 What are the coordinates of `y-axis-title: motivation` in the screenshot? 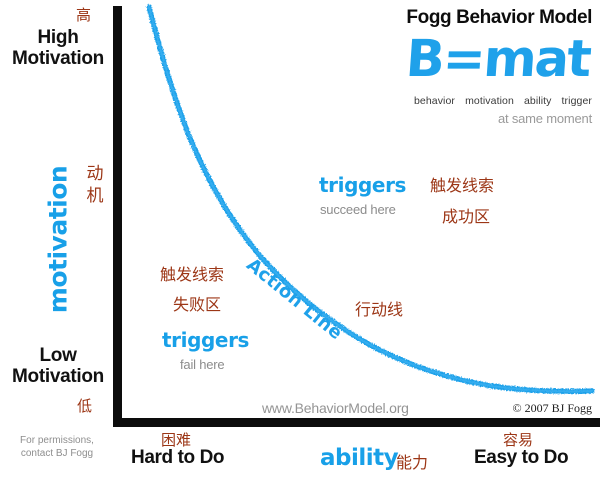 It's located at (58, 239).